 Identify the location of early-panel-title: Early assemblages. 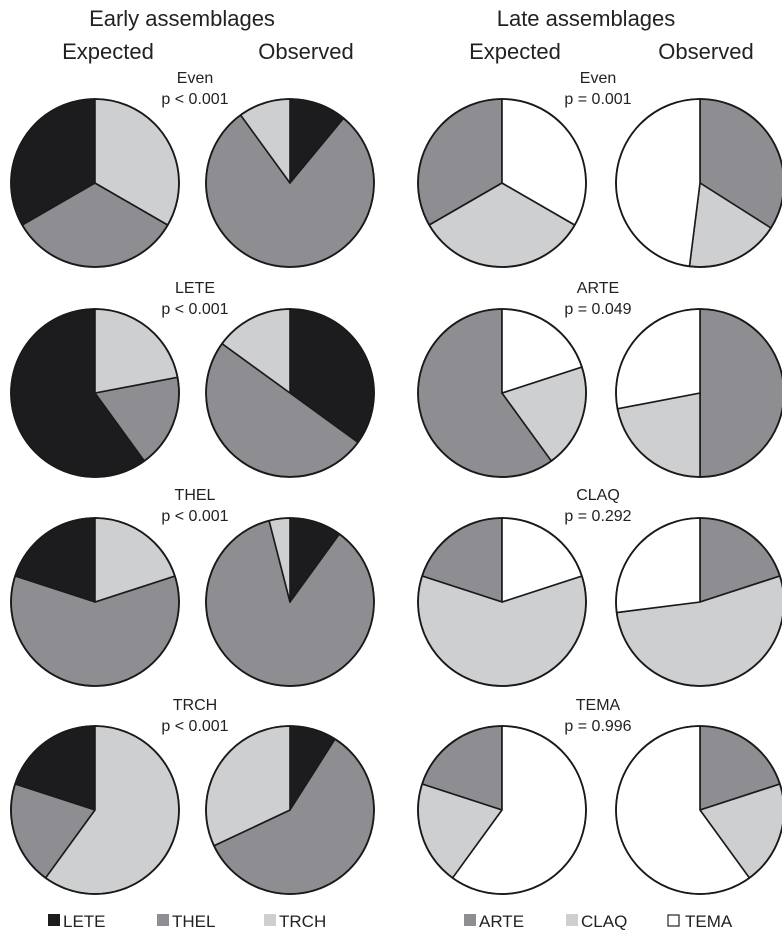
(182, 18).